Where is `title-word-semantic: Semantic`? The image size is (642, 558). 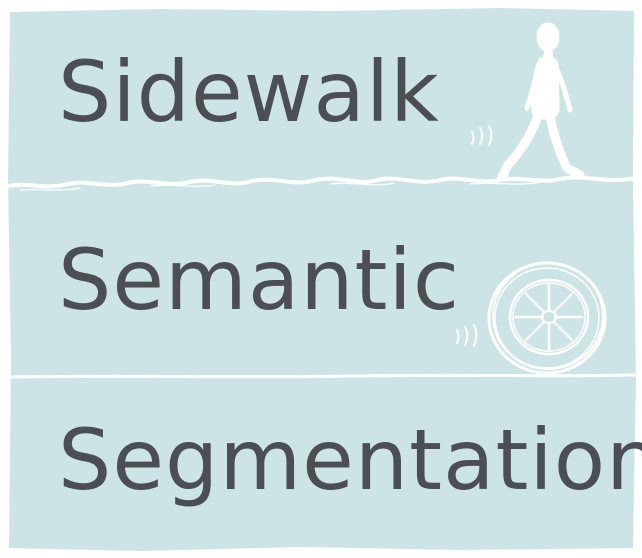 title-word-semantic: Semantic is located at coordinates (259, 280).